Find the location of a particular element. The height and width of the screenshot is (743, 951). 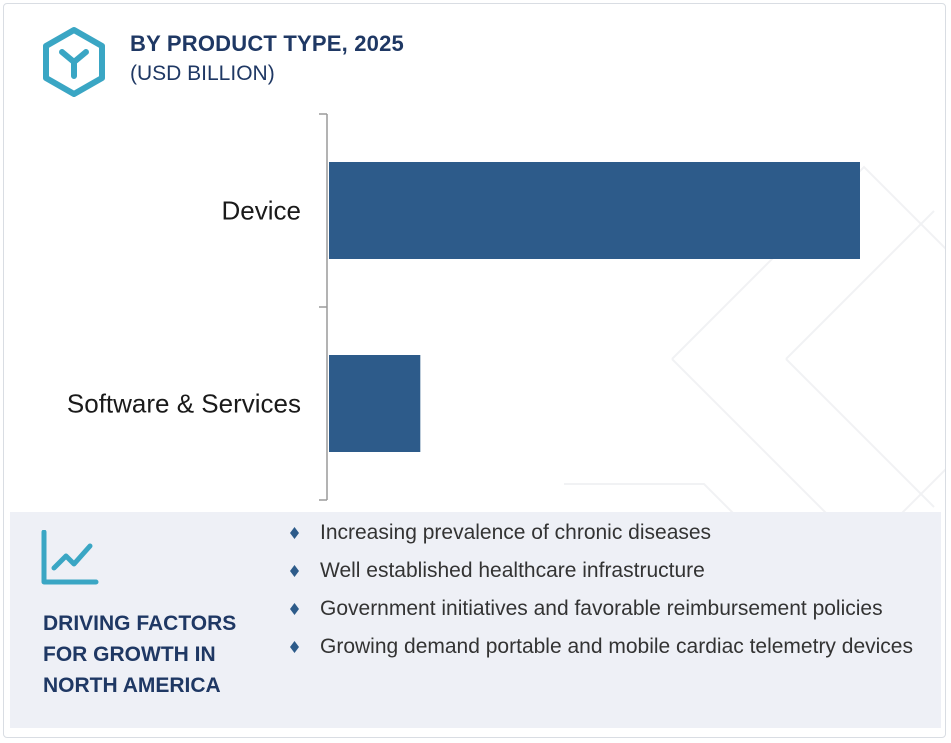

line-chart-trend-icon is located at coordinates (70, 557).